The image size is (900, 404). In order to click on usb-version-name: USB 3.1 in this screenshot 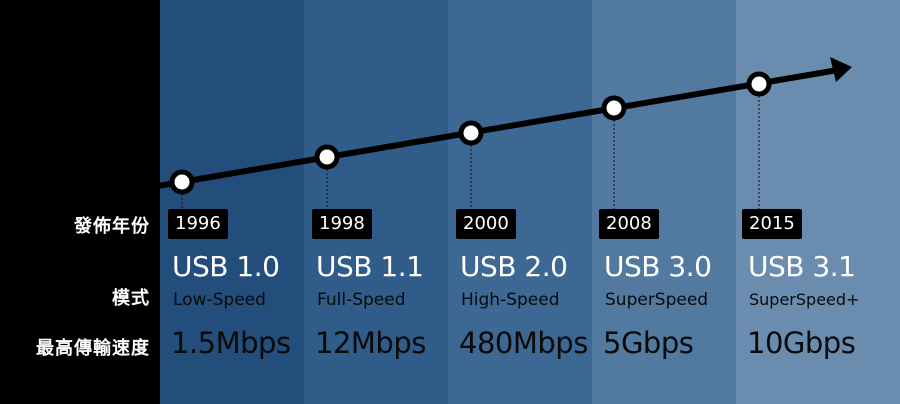, I will do `click(802, 266)`.